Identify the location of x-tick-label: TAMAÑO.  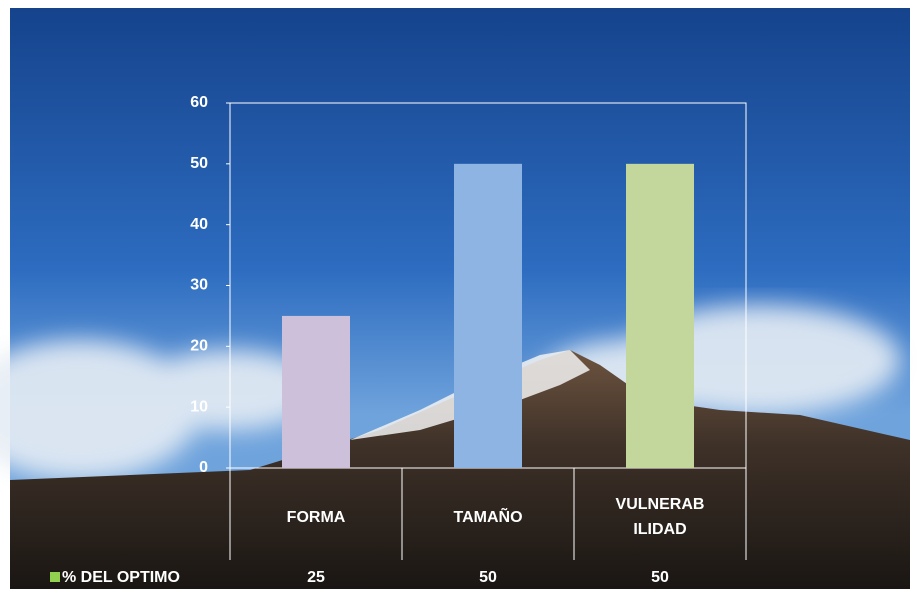
(488, 517).